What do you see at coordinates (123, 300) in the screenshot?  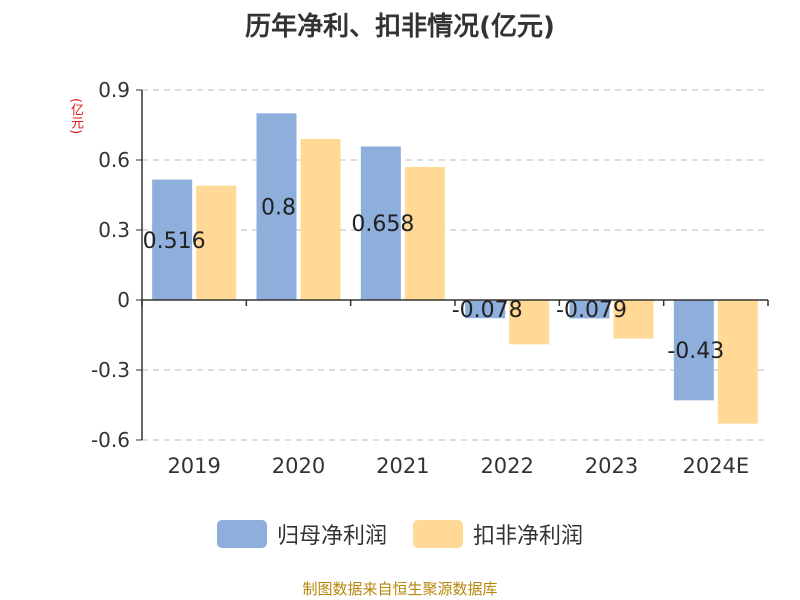 I see `y-tick-label: 0` at bounding box center [123, 300].